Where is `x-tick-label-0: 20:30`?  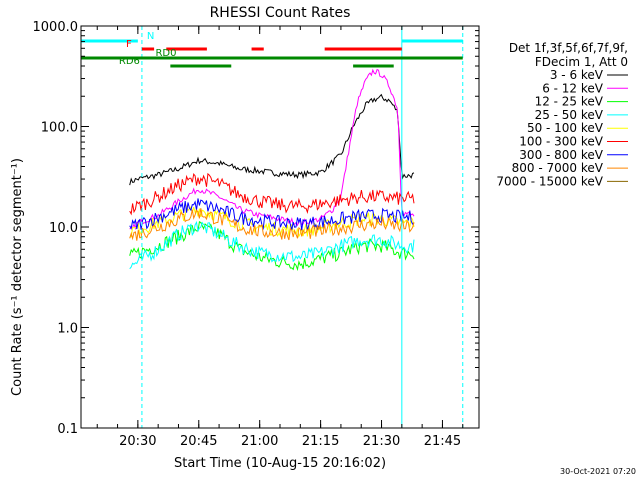 x-tick-label-0: 20:30 is located at coordinates (137, 441).